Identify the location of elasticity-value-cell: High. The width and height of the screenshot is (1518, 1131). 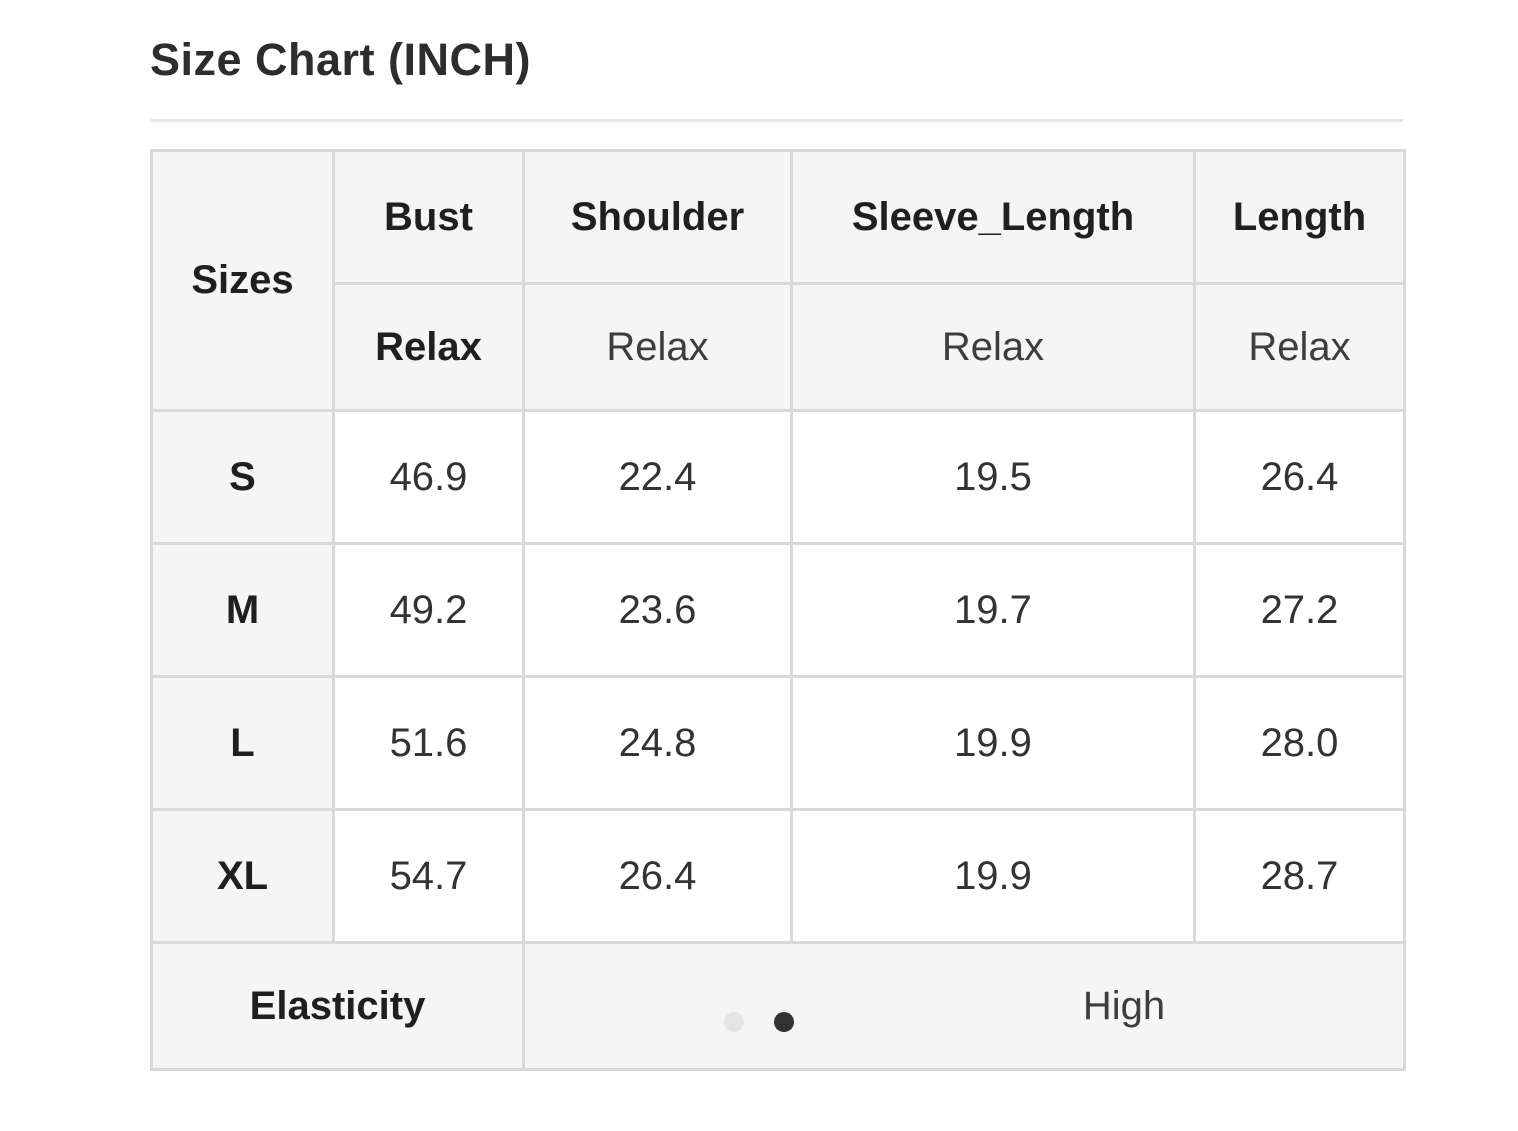
(964, 1006).